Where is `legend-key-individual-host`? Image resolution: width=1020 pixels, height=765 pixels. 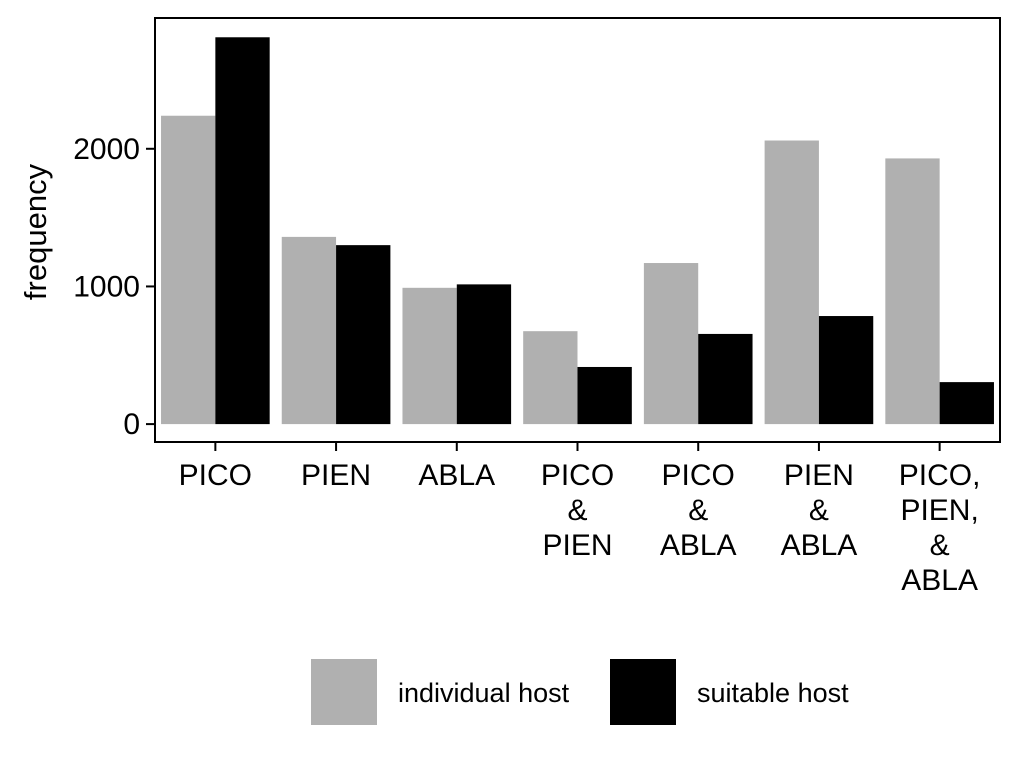 legend-key-individual-host is located at coordinates (344, 692).